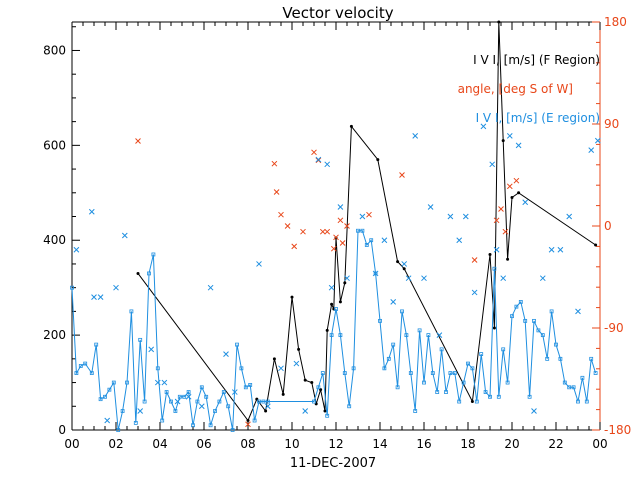 The width and height of the screenshot is (640, 480). What do you see at coordinates (536, 60) in the screenshot?
I see `legend-entry-f-region: I V I, [m/s] (F Region)` at bounding box center [536, 60].